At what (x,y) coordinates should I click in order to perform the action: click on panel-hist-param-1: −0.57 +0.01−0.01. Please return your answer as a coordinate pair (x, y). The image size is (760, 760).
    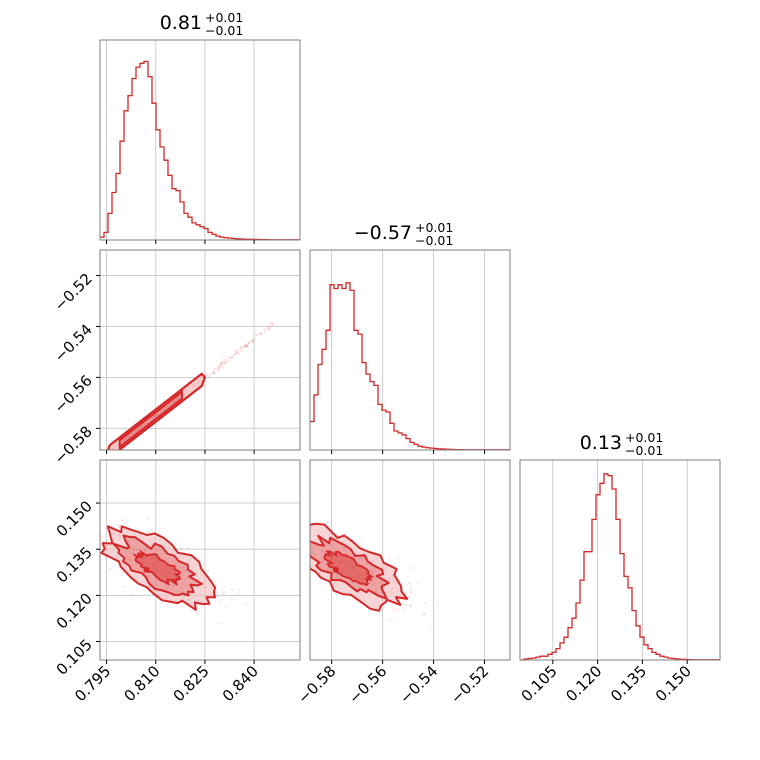
    Looking at the image, I should click on (410, 337).